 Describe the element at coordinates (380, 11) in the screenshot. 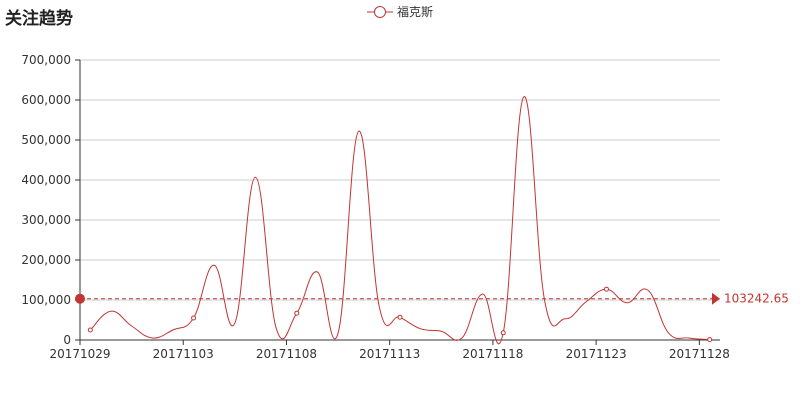

I see `legend-line-circle-icon` at that location.